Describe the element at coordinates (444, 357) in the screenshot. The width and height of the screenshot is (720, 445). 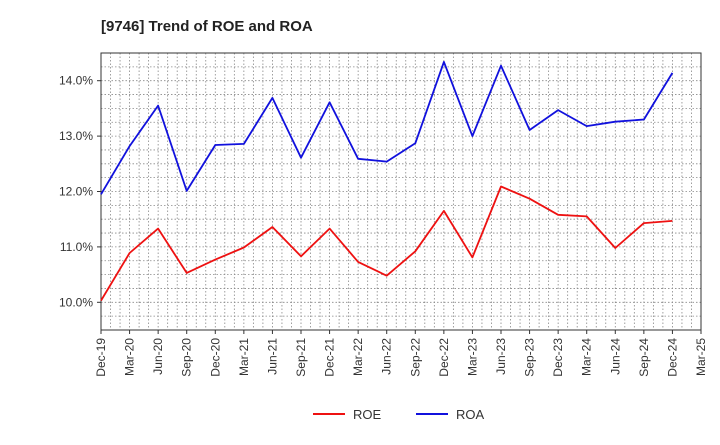
I see `x-tick-label: Dec-22` at that location.